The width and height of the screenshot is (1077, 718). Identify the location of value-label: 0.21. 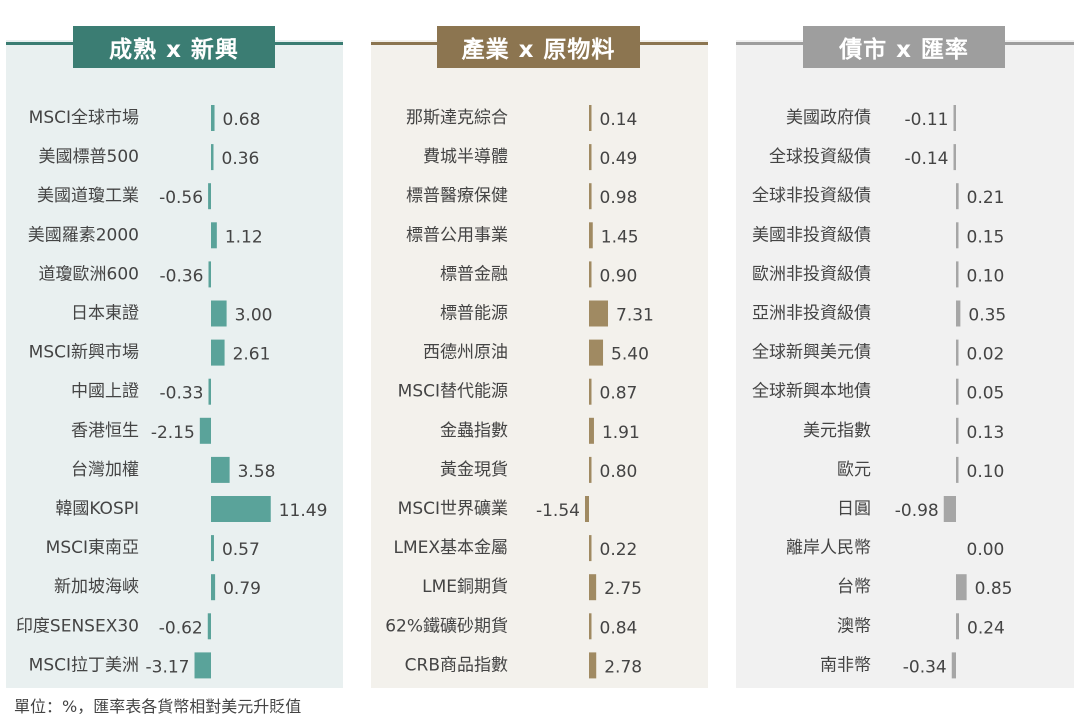
(986, 198).